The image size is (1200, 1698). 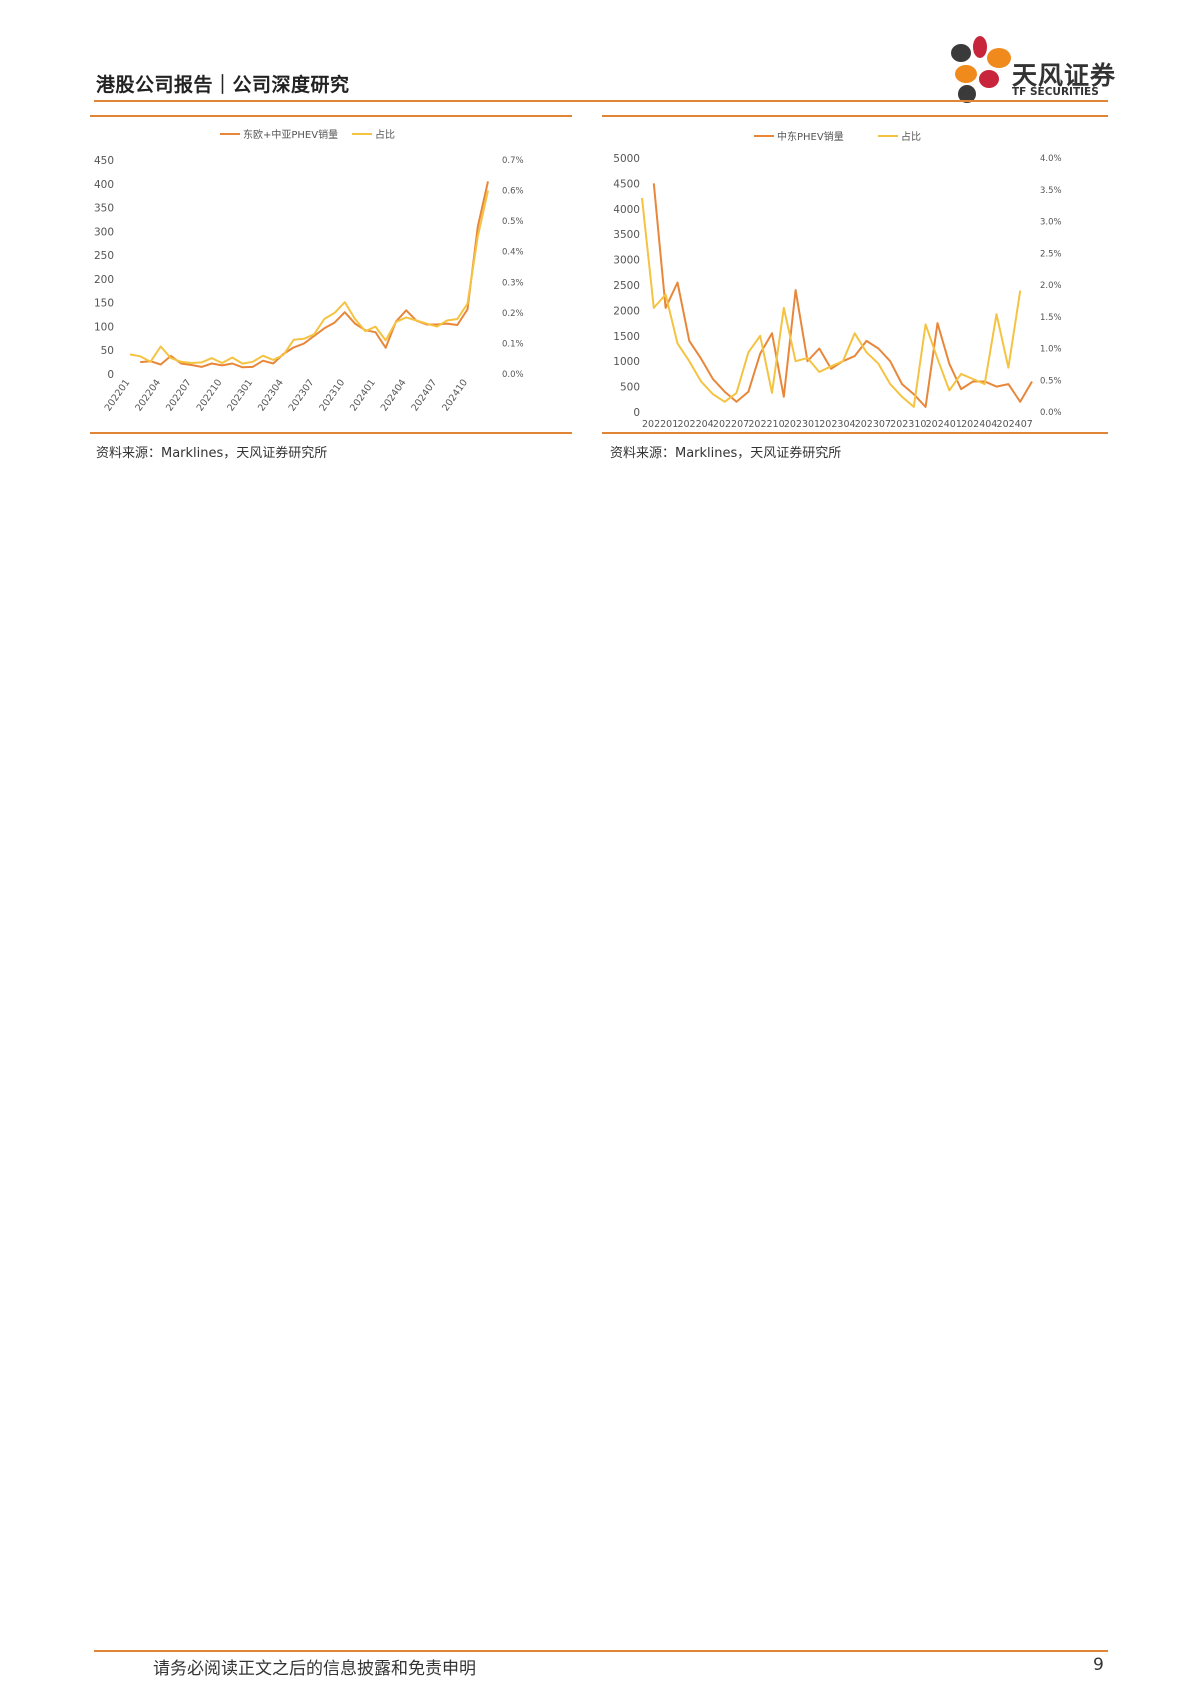 I want to click on tf-securities-logo, so click(x=981, y=69).